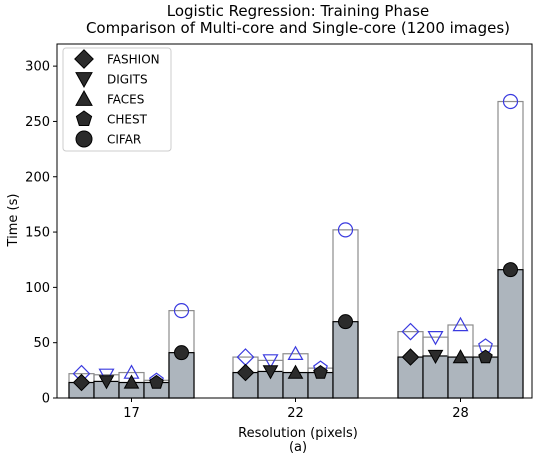 Image resolution: width=540 pixels, height=457 pixels. I want to click on legend-marker-faces, so click(84, 97).